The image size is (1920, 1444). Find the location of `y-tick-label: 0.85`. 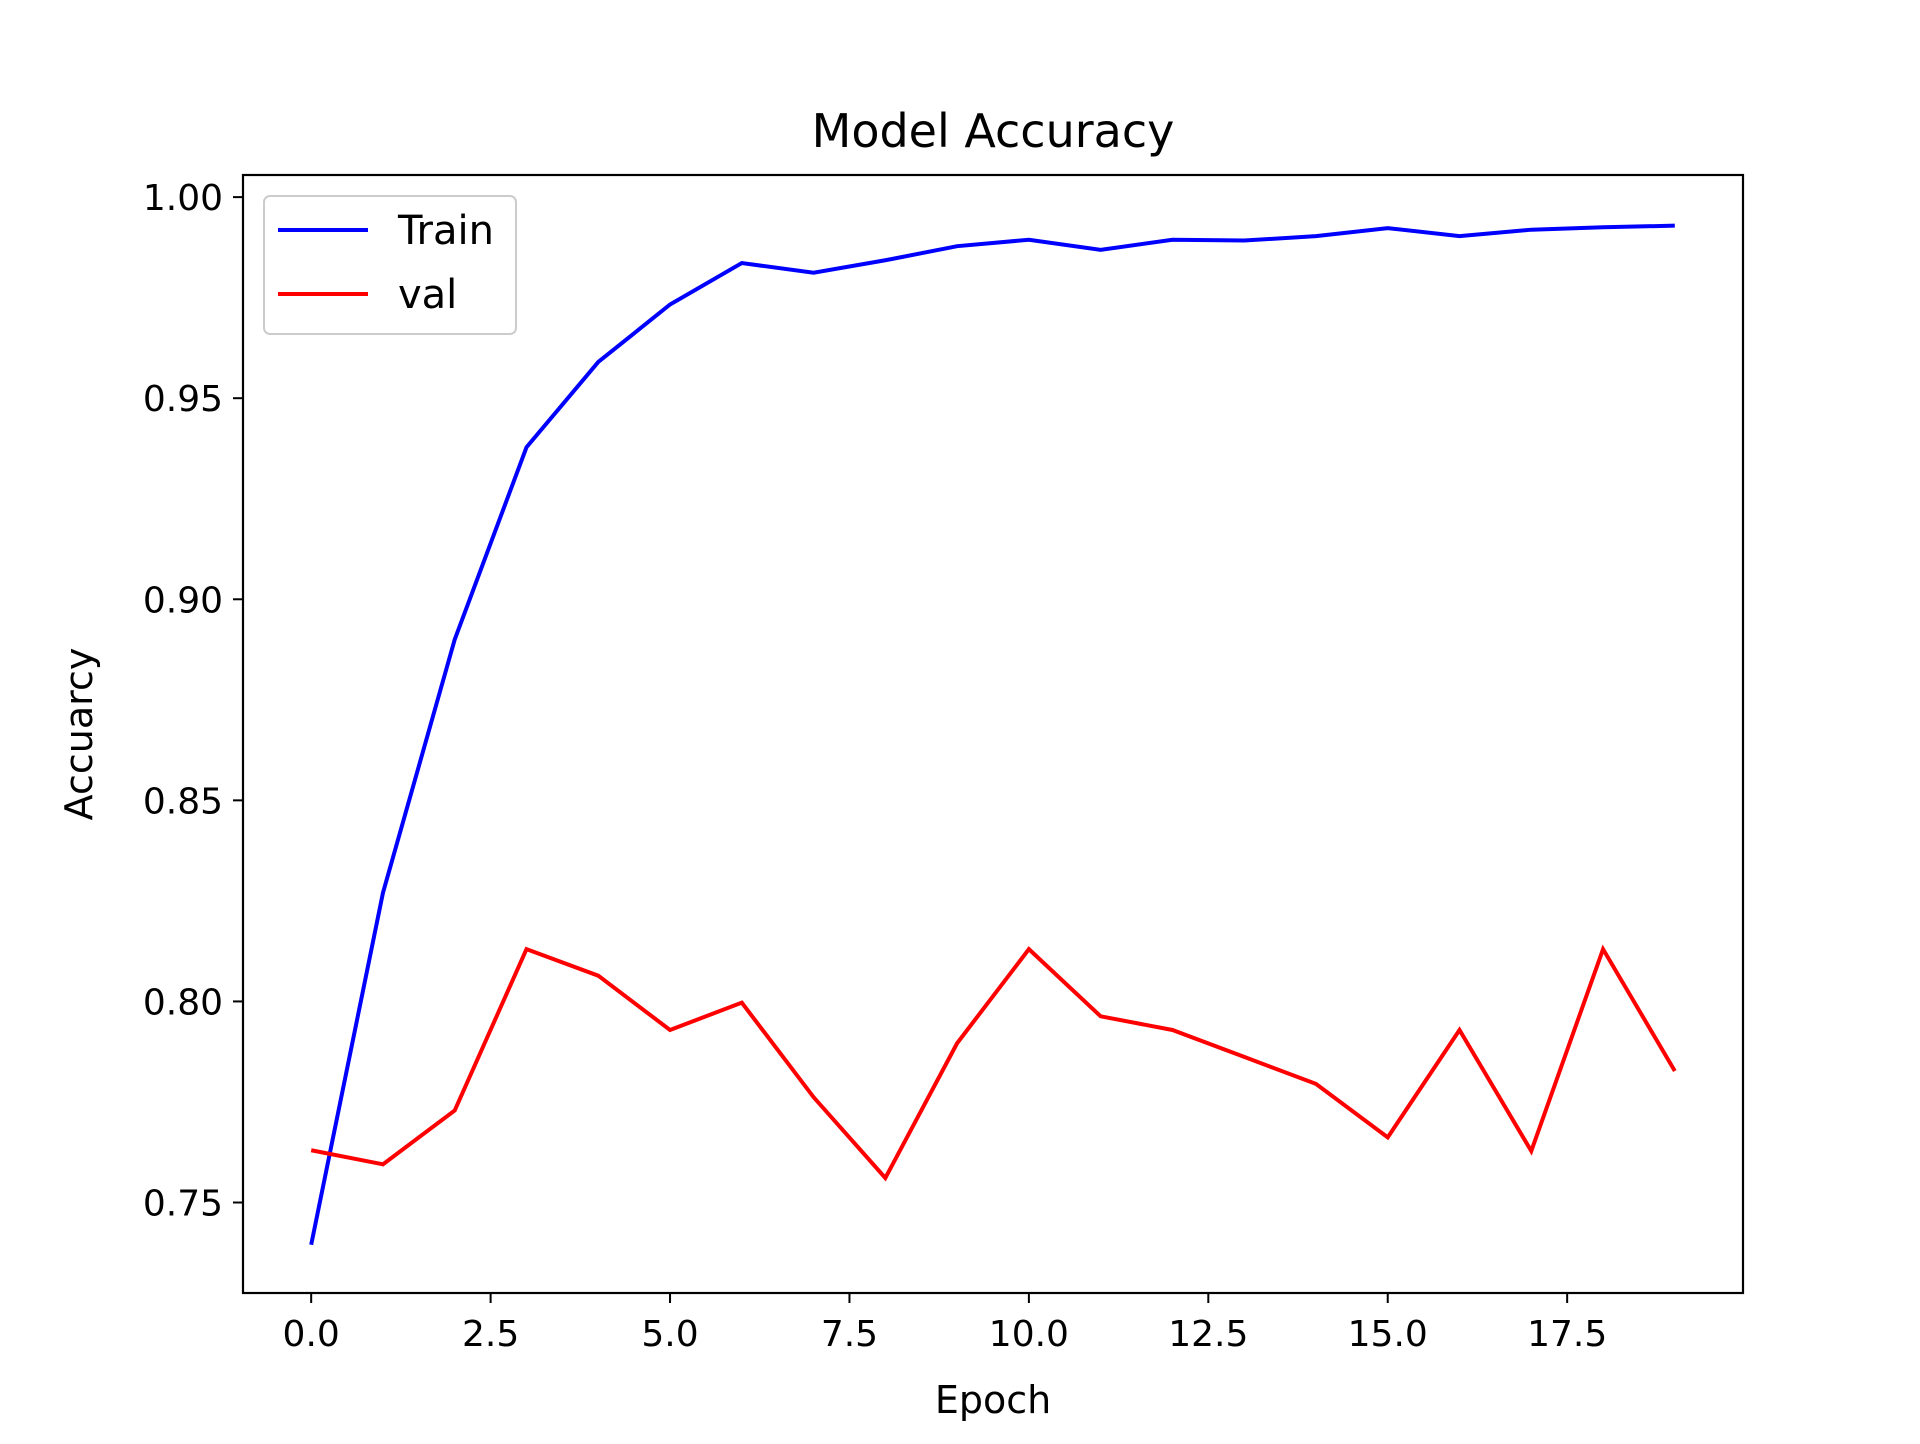

y-tick-label: 0.85 is located at coordinates (183, 801).